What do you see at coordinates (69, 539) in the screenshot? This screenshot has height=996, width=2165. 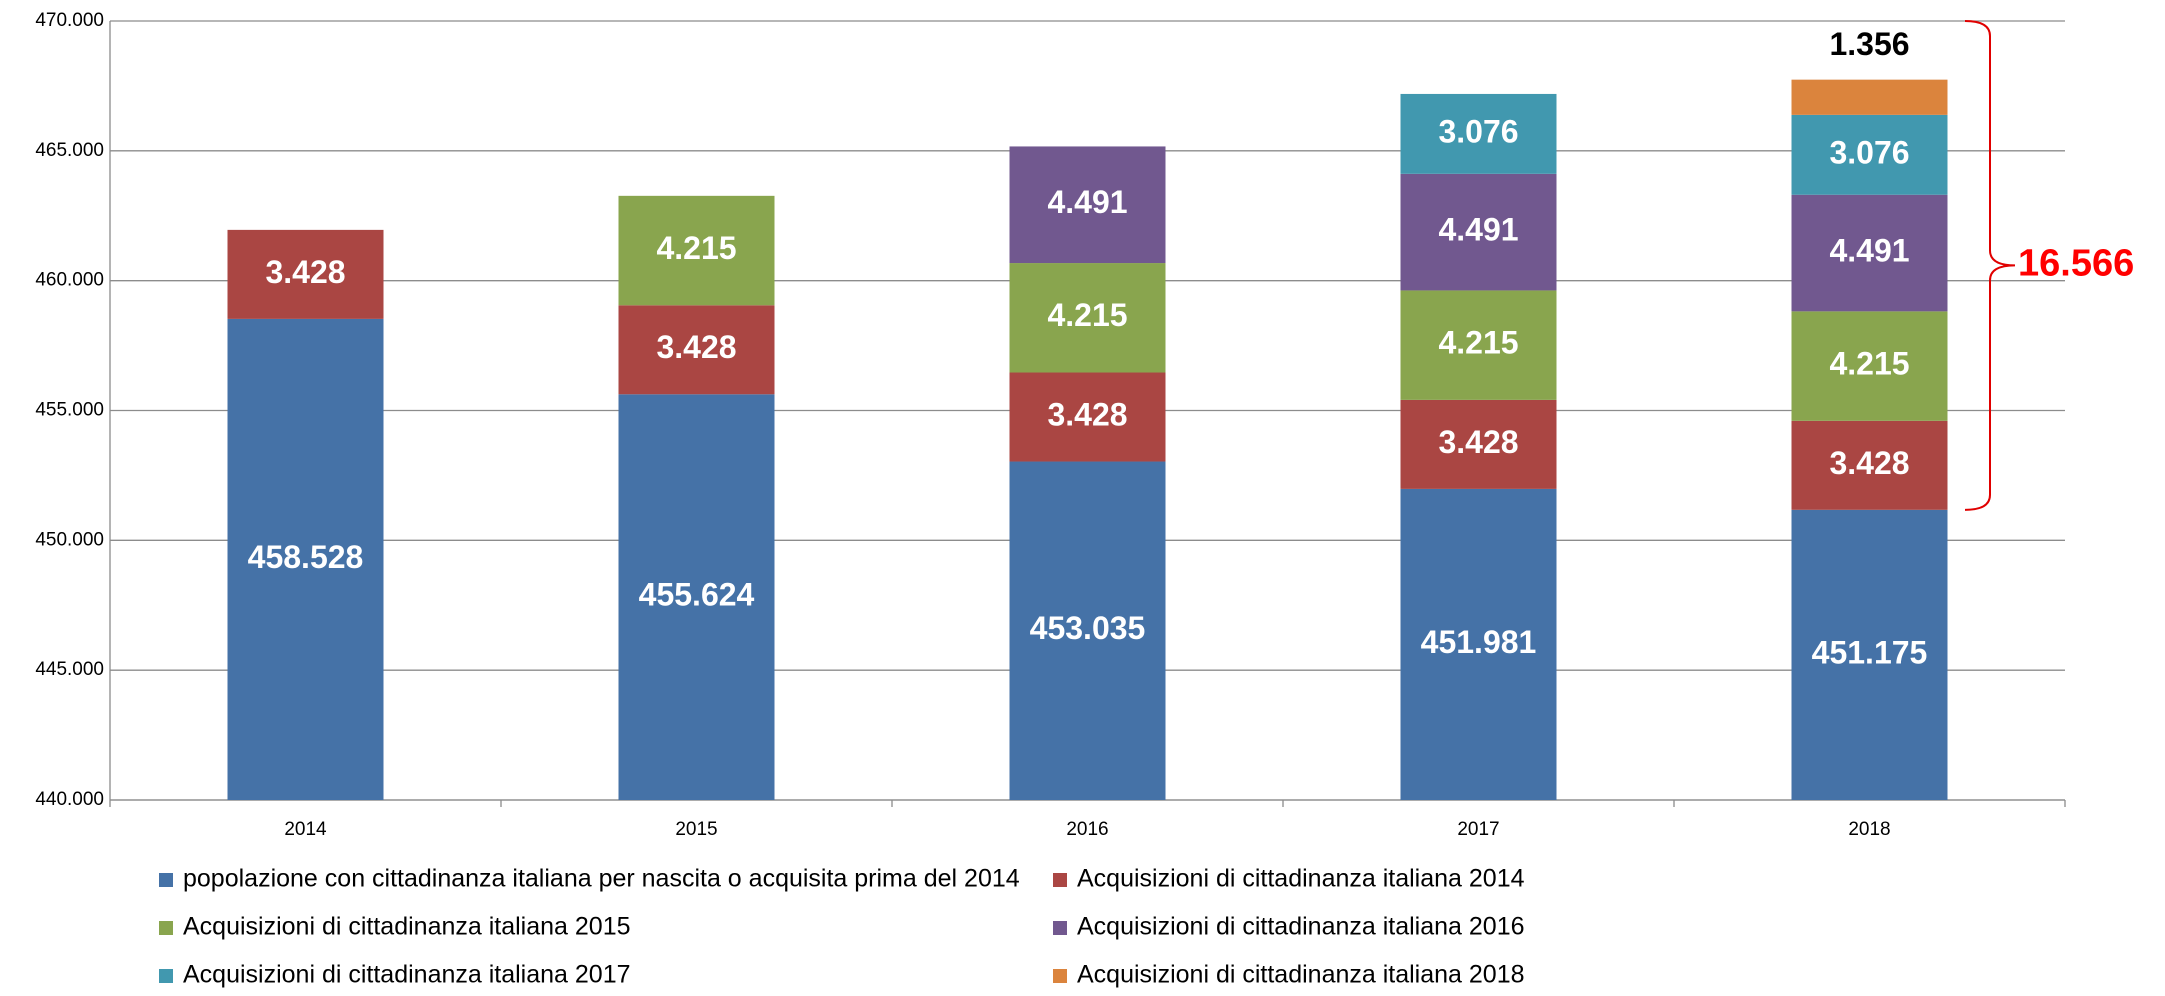 I see `y-tick-label: 450.000` at bounding box center [69, 539].